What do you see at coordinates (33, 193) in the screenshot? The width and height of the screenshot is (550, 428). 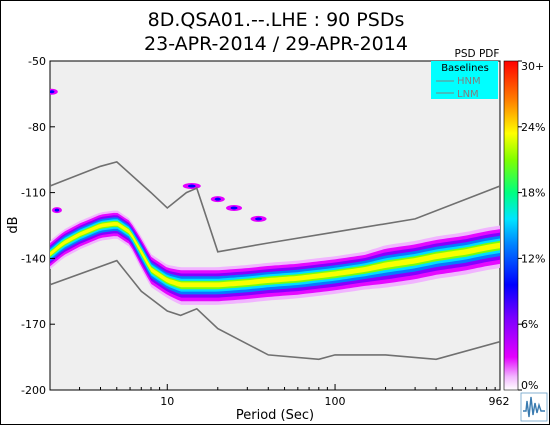 I see `y-tick-label-2: -110` at bounding box center [33, 193].